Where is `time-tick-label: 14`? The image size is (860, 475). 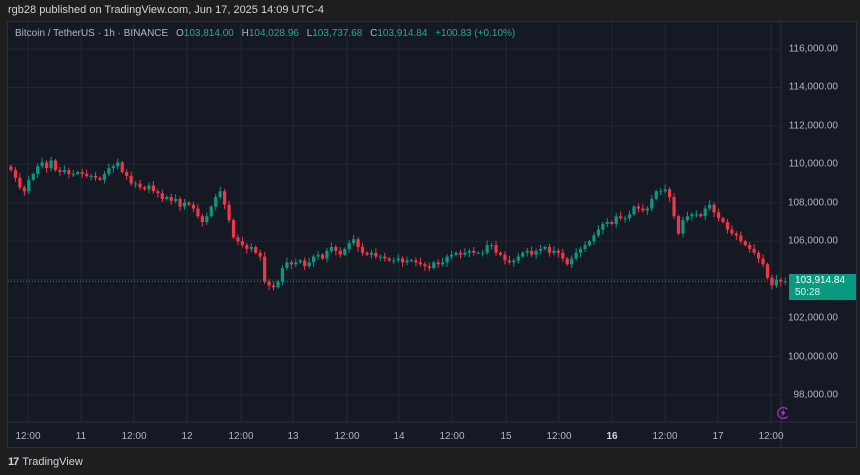
time-tick-label: 14 is located at coordinates (399, 436).